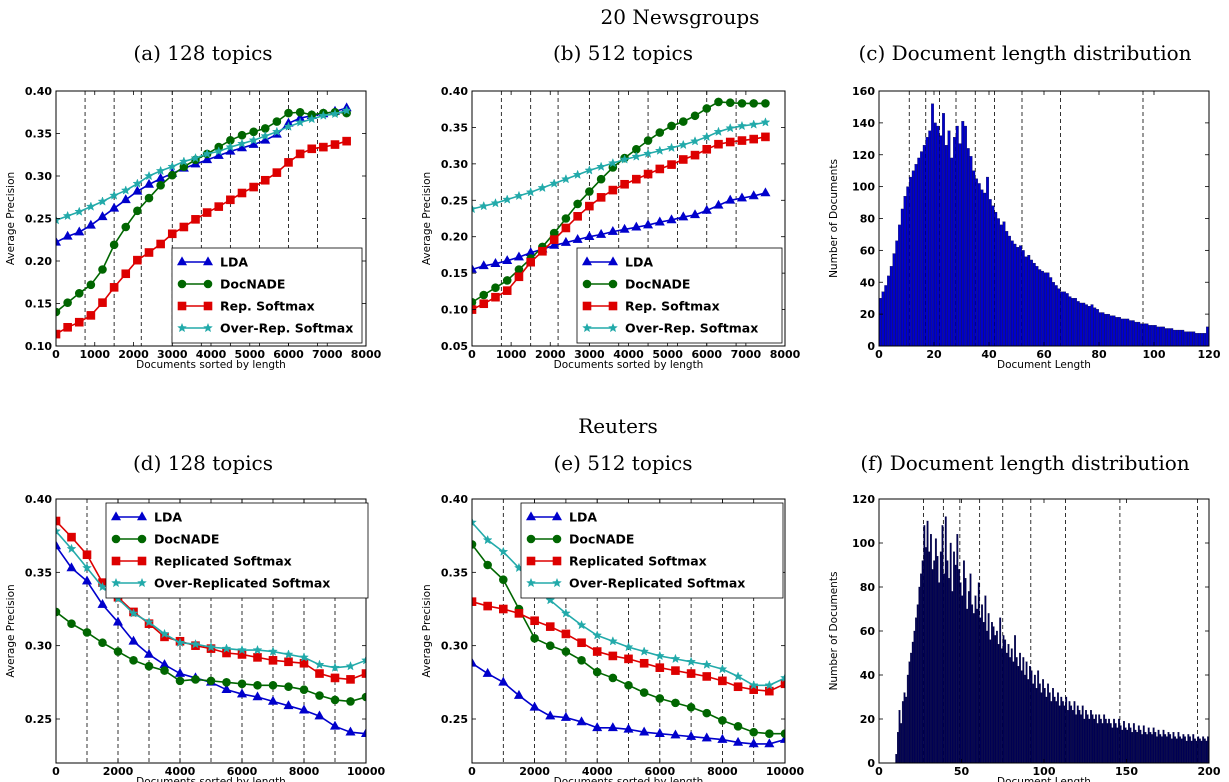 The width and height of the screenshot is (1229, 782). I want to click on y-tick-label: 0.40, so click(38, 91).